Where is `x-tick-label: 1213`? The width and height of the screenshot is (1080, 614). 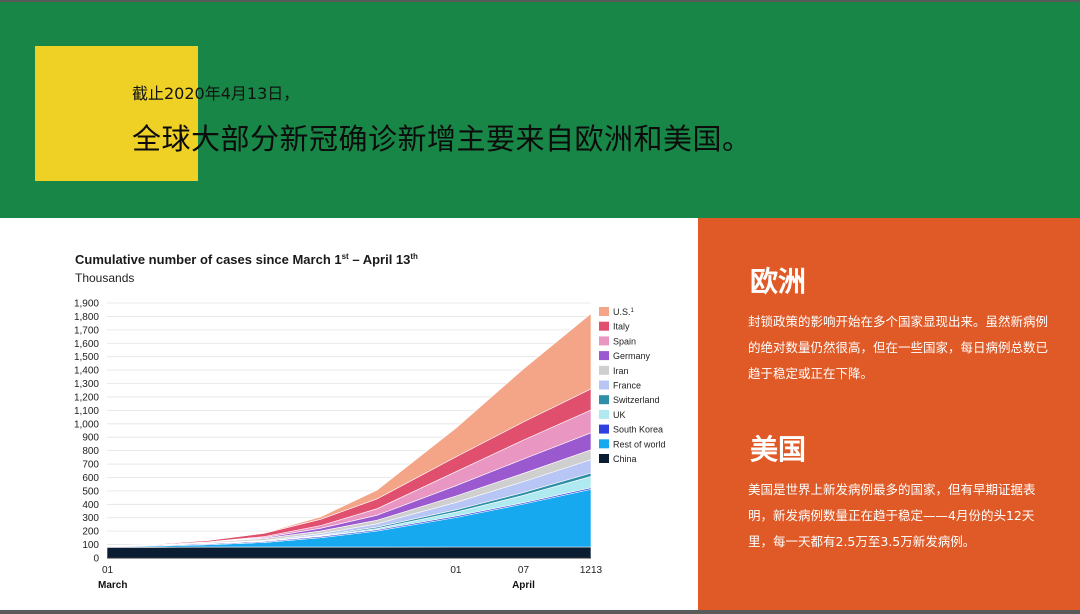
x-tick-label: 1213 is located at coordinates (591, 570).